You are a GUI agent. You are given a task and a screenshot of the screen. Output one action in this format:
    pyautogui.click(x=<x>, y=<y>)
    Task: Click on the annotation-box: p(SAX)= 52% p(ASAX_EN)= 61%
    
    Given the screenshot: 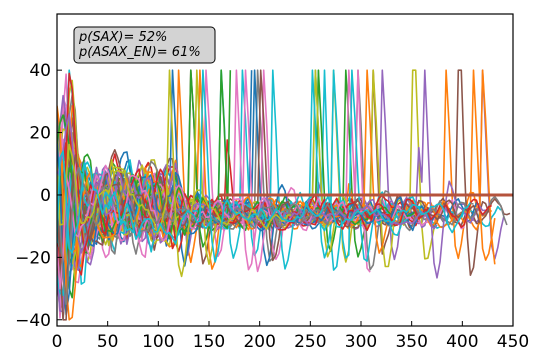 What is the action you would take?
    pyautogui.click(x=144, y=45)
    